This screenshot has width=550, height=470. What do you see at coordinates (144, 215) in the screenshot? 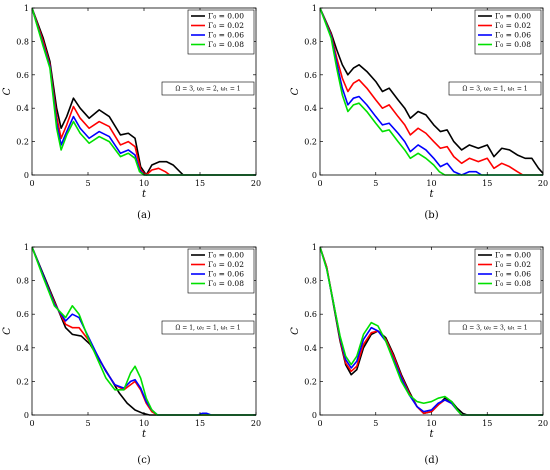
I see `subfigure-caption: (a)` at bounding box center [144, 215].